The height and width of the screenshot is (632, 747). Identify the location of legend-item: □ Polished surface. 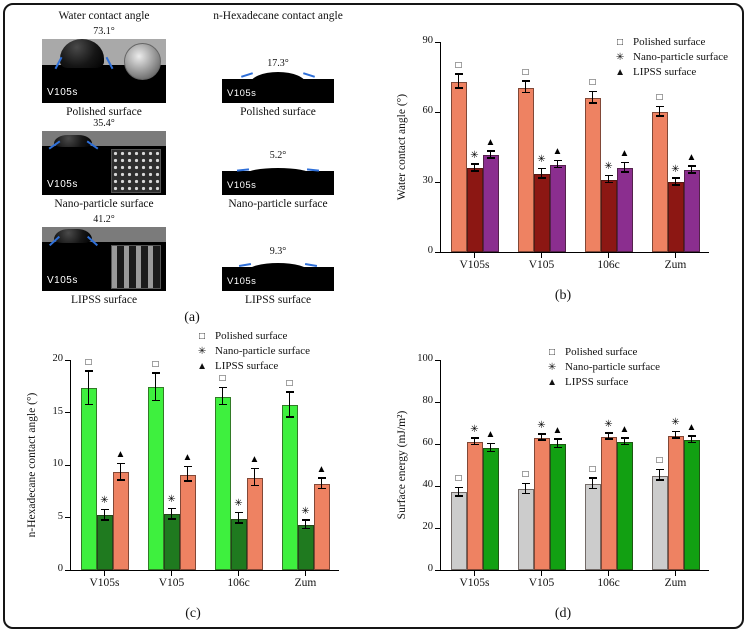
(671, 42).